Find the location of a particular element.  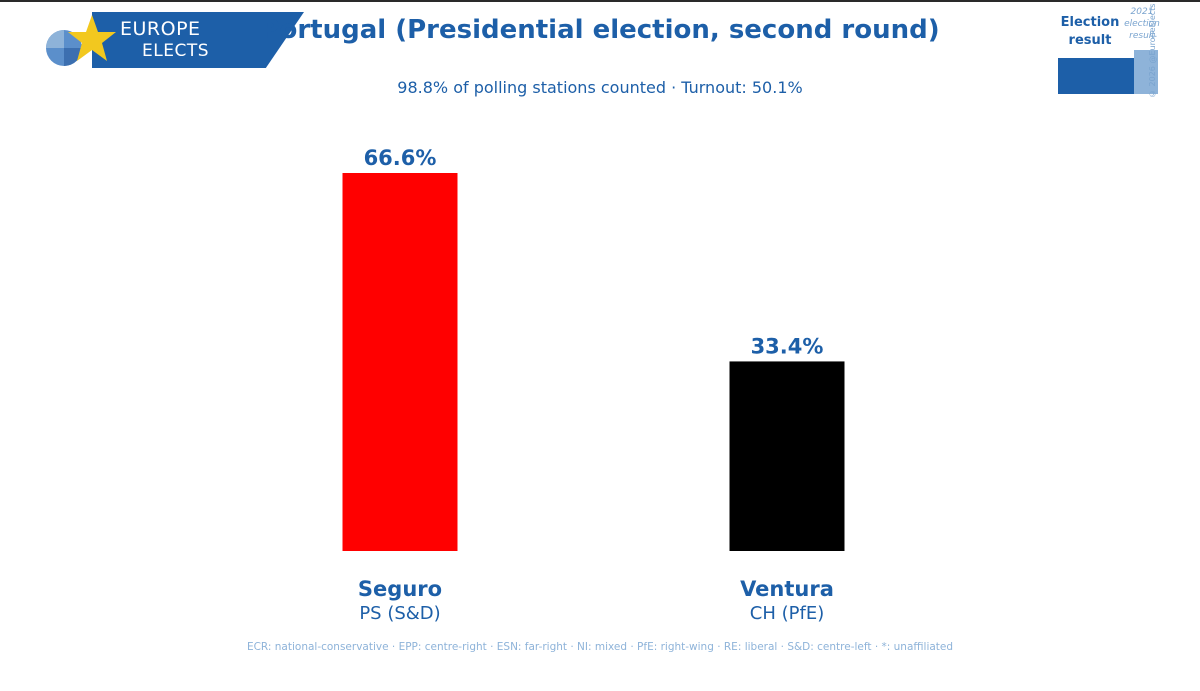

legend-label-election-result: Election result is located at coordinates (1090, 31).